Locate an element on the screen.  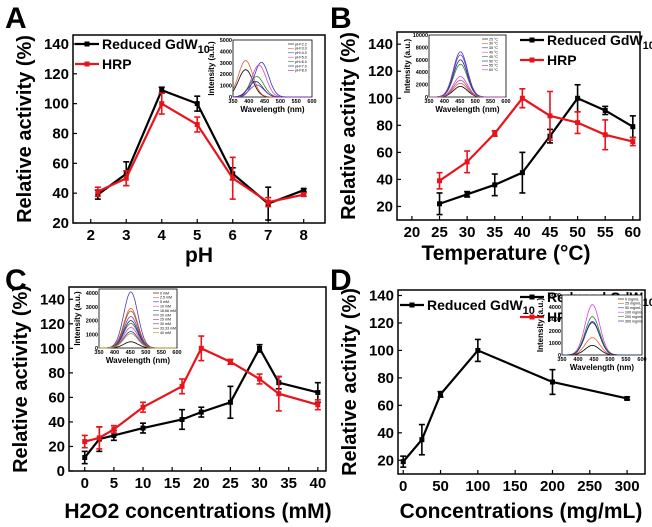
x-tick-label: 200 is located at coordinates (552, 486).